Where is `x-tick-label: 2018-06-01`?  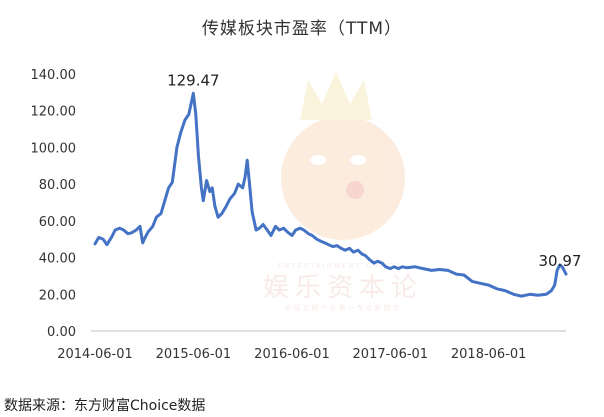
x-tick-label: 2018-06-01 is located at coordinates (489, 354).